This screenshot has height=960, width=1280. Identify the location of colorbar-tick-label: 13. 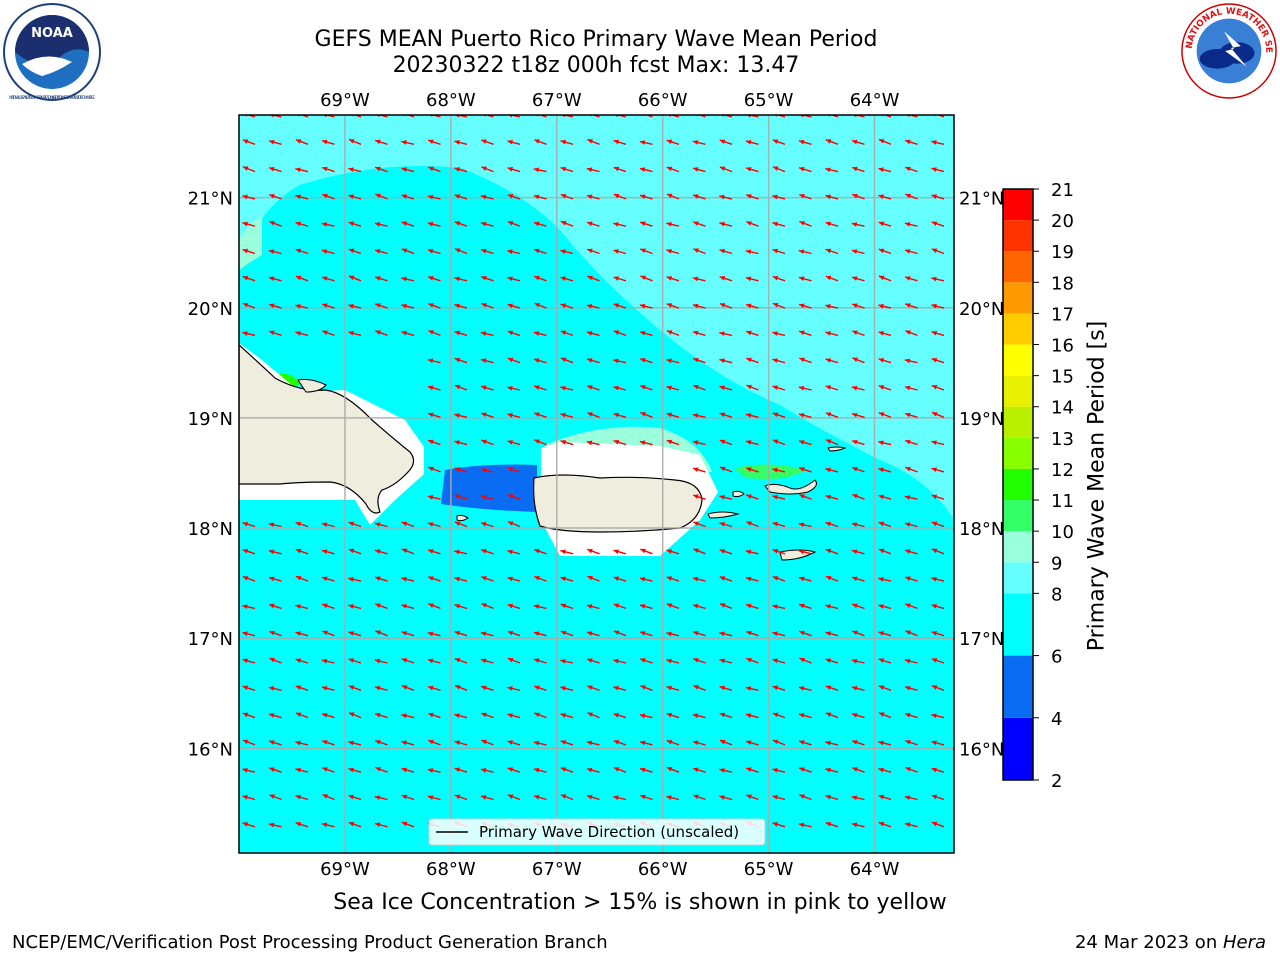
(1062, 439).